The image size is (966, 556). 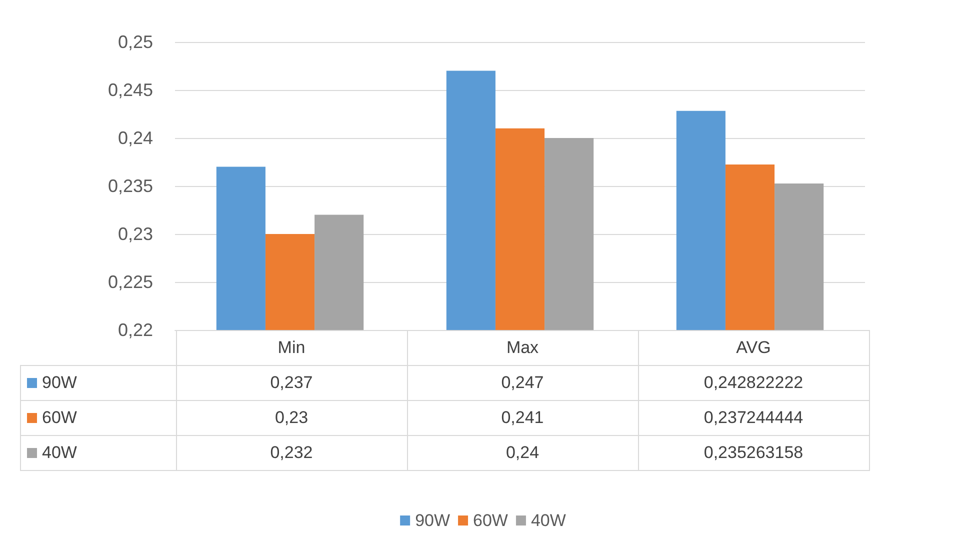 I want to click on text: 90W, so click(x=432, y=520).